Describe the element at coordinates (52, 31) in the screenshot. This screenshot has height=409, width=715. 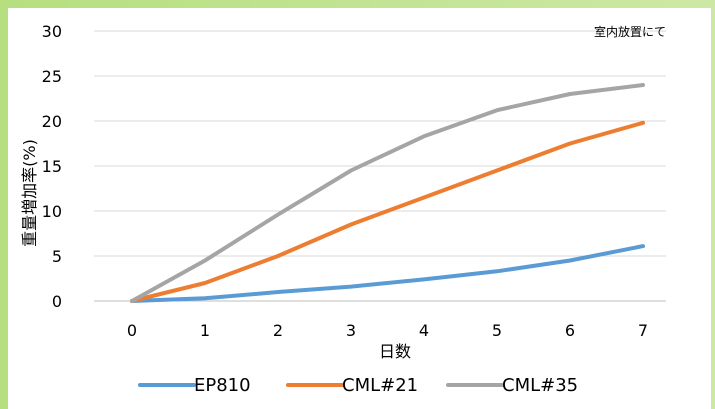
I see `y-tick-label: 30` at that location.